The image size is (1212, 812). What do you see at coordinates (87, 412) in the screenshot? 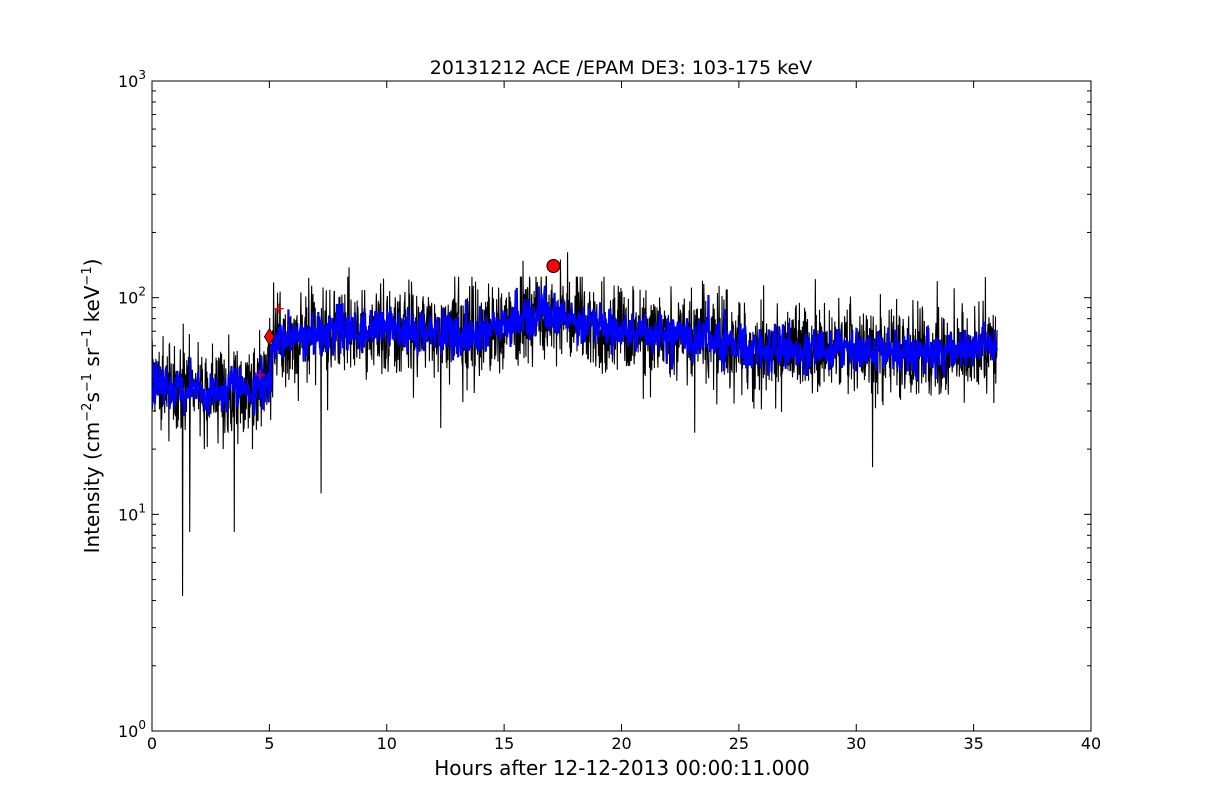
I see `y-label-sup-1: −2` at bounding box center [87, 412].